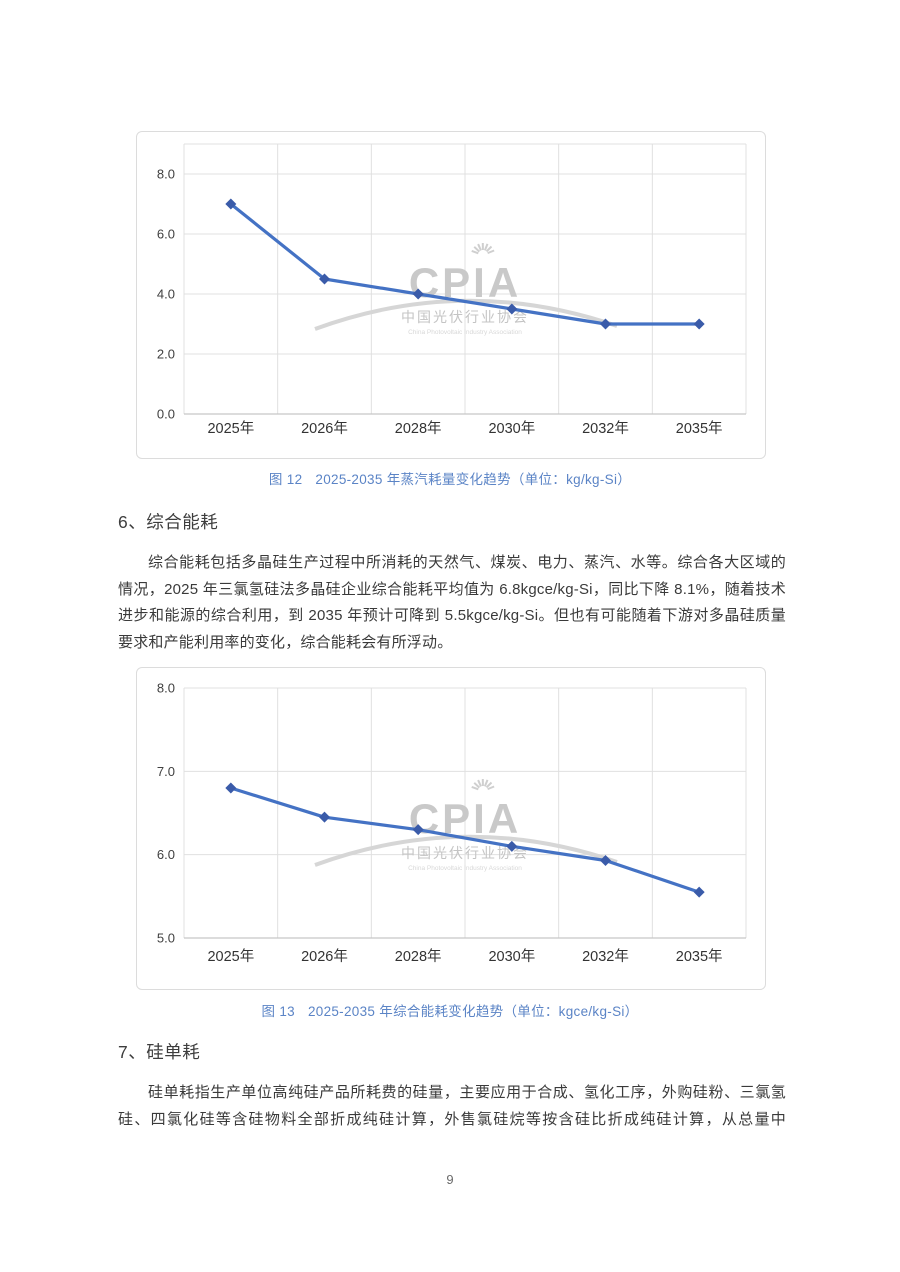 This screenshot has width=900, height=1272. I want to click on y-axis-label: 4.0, so click(166, 294).